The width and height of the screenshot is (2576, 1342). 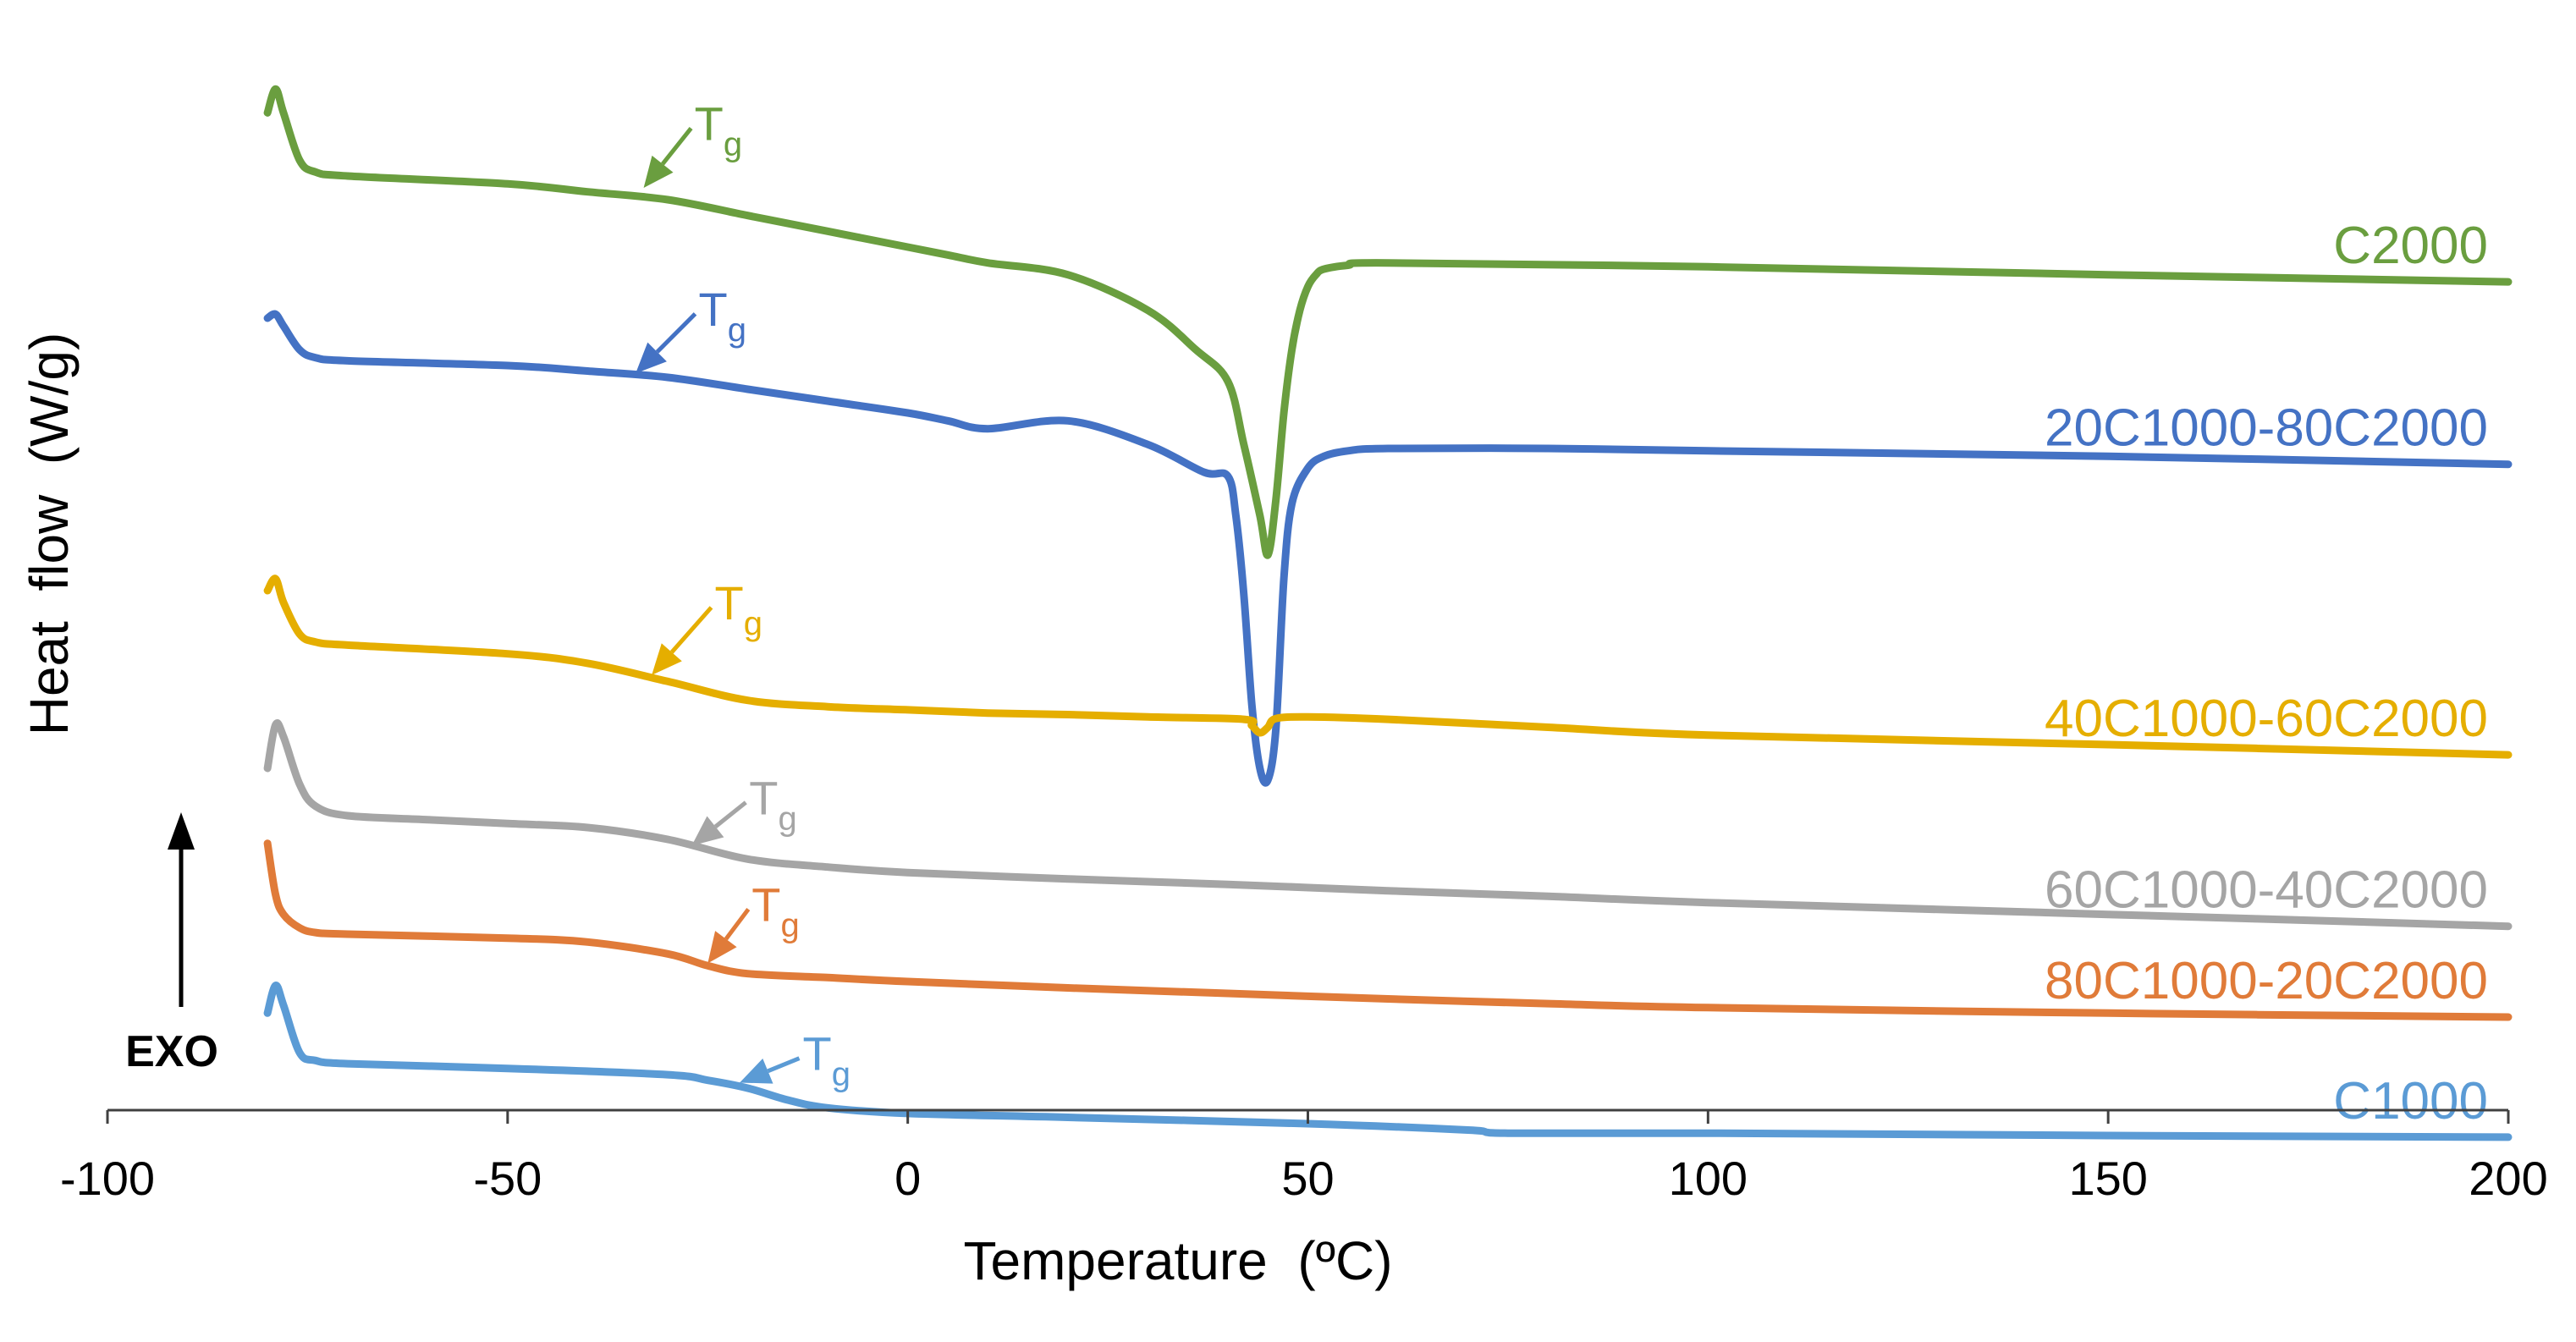 What do you see at coordinates (2266, 981) in the screenshot?
I see `series-label-80c1000-20c2000: 80C1000-20C2000` at bounding box center [2266, 981].